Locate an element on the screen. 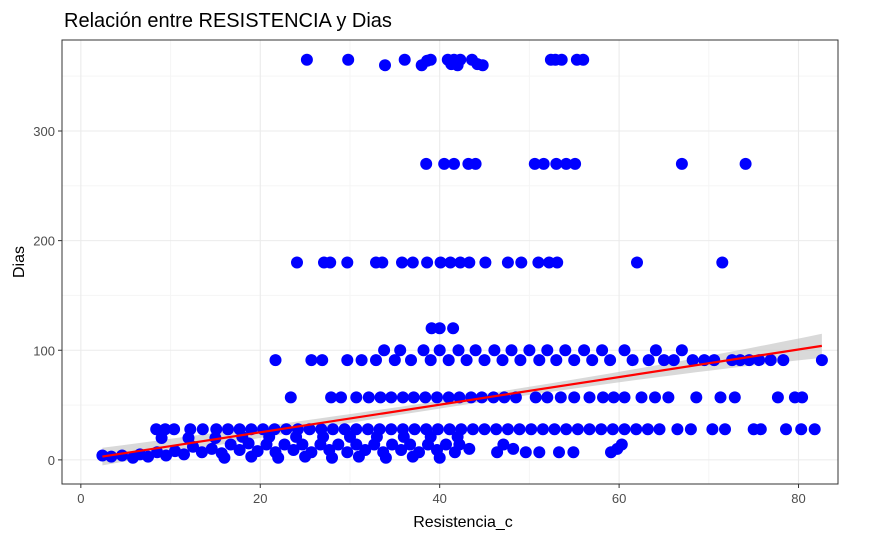  y-tick-label: 100 is located at coordinates (44, 350).